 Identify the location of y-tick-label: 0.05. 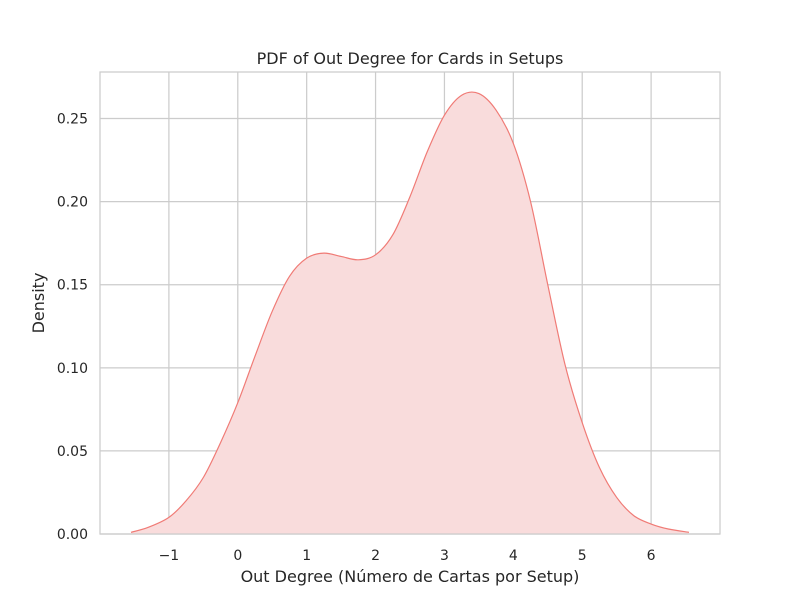
(72, 452).